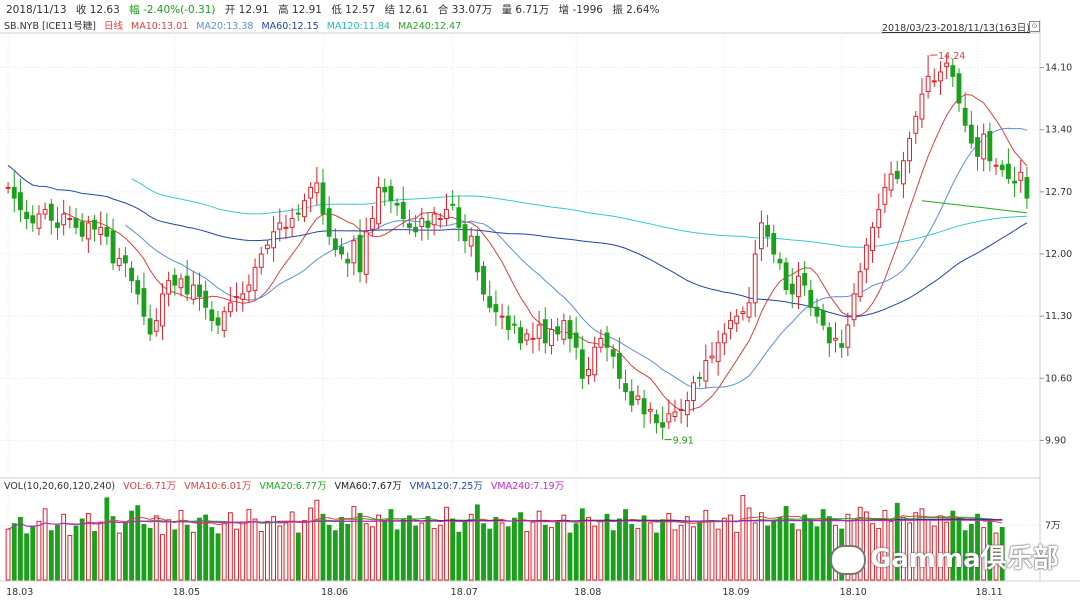 This screenshot has width=1080, height=603. Describe the element at coordinates (504, 592) in the screenshot. I see `date-axis: 18.03 18.05 18.06 18.07 18.08 18.09 18.10 18.11` at that location.